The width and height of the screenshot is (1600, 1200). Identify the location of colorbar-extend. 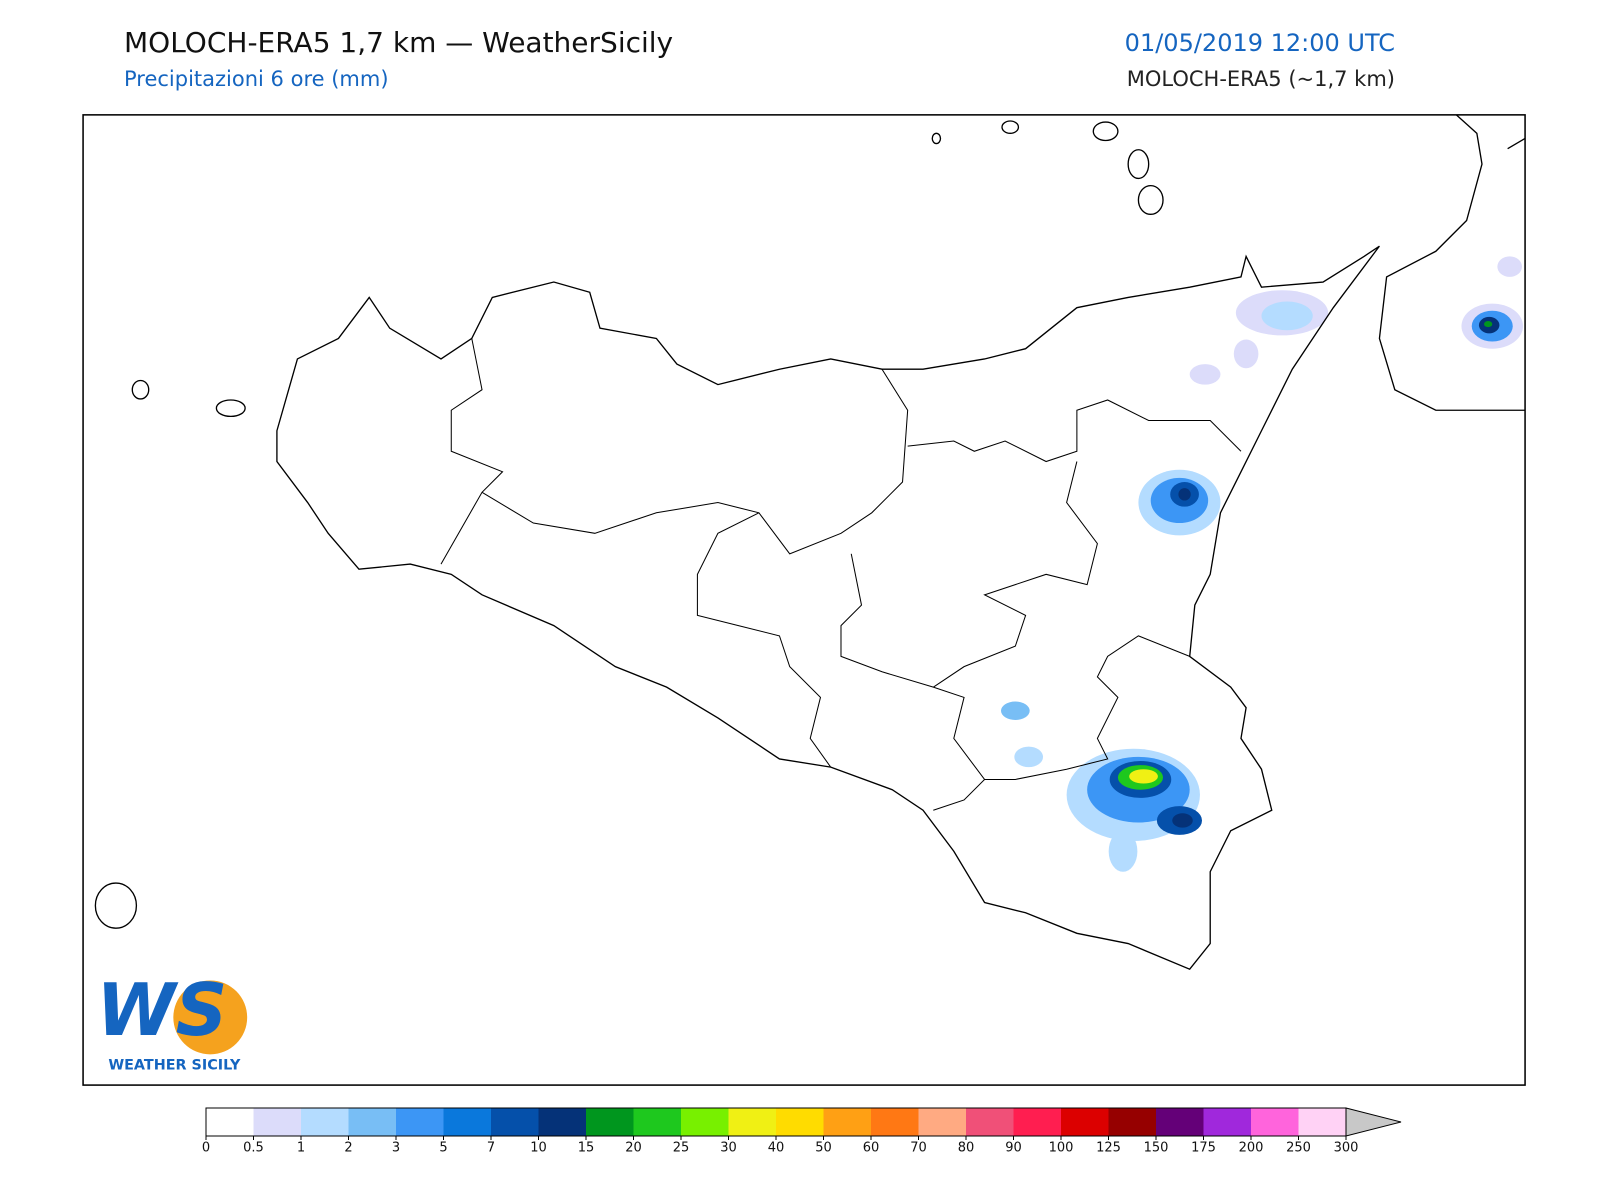
(1373, 1122).